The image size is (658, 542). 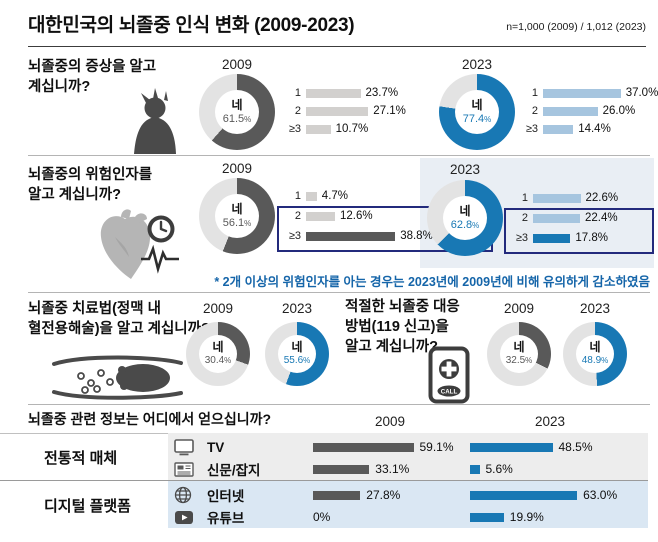 What do you see at coordinates (477, 118) in the screenshot?
I see `donut-yes-value: 77.4%` at bounding box center [477, 118].